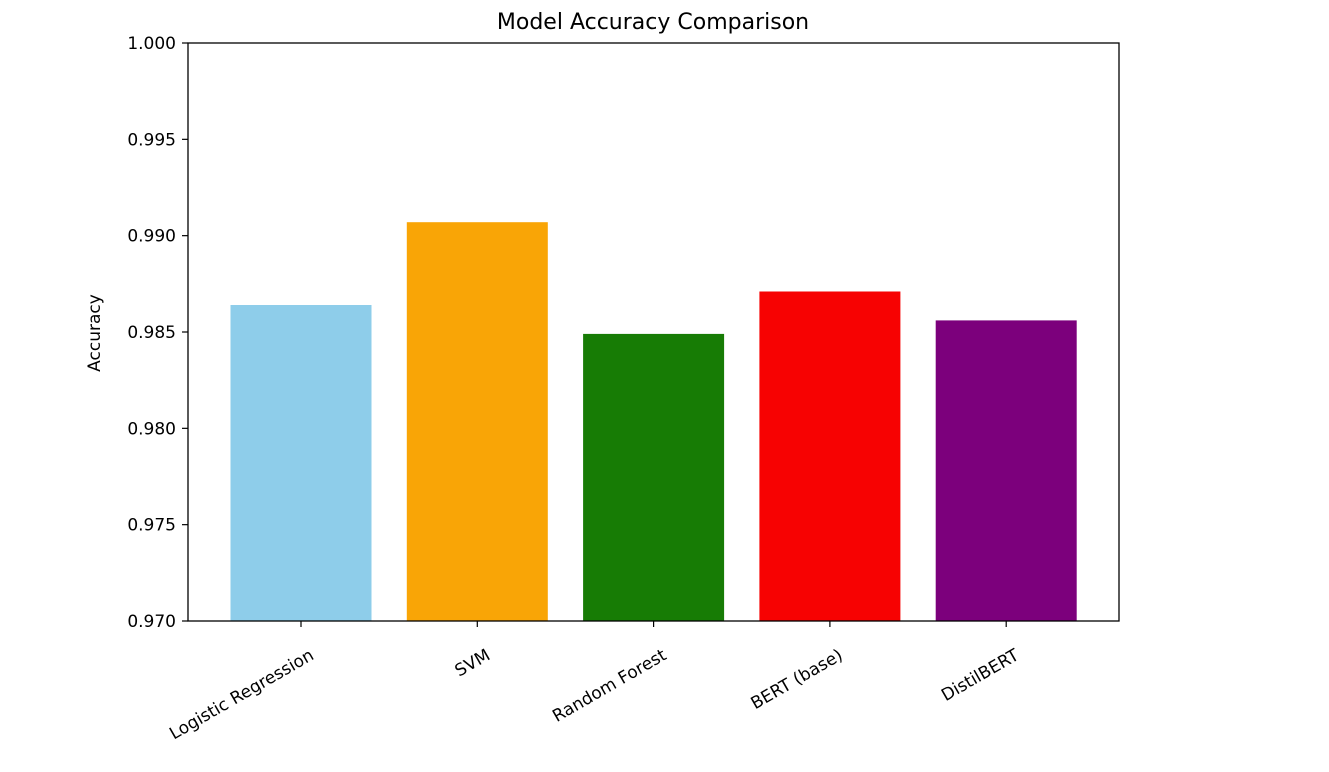 This screenshot has width=1329, height=772. What do you see at coordinates (301, 463) in the screenshot?
I see `bar-logistic-regression` at bounding box center [301, 463].